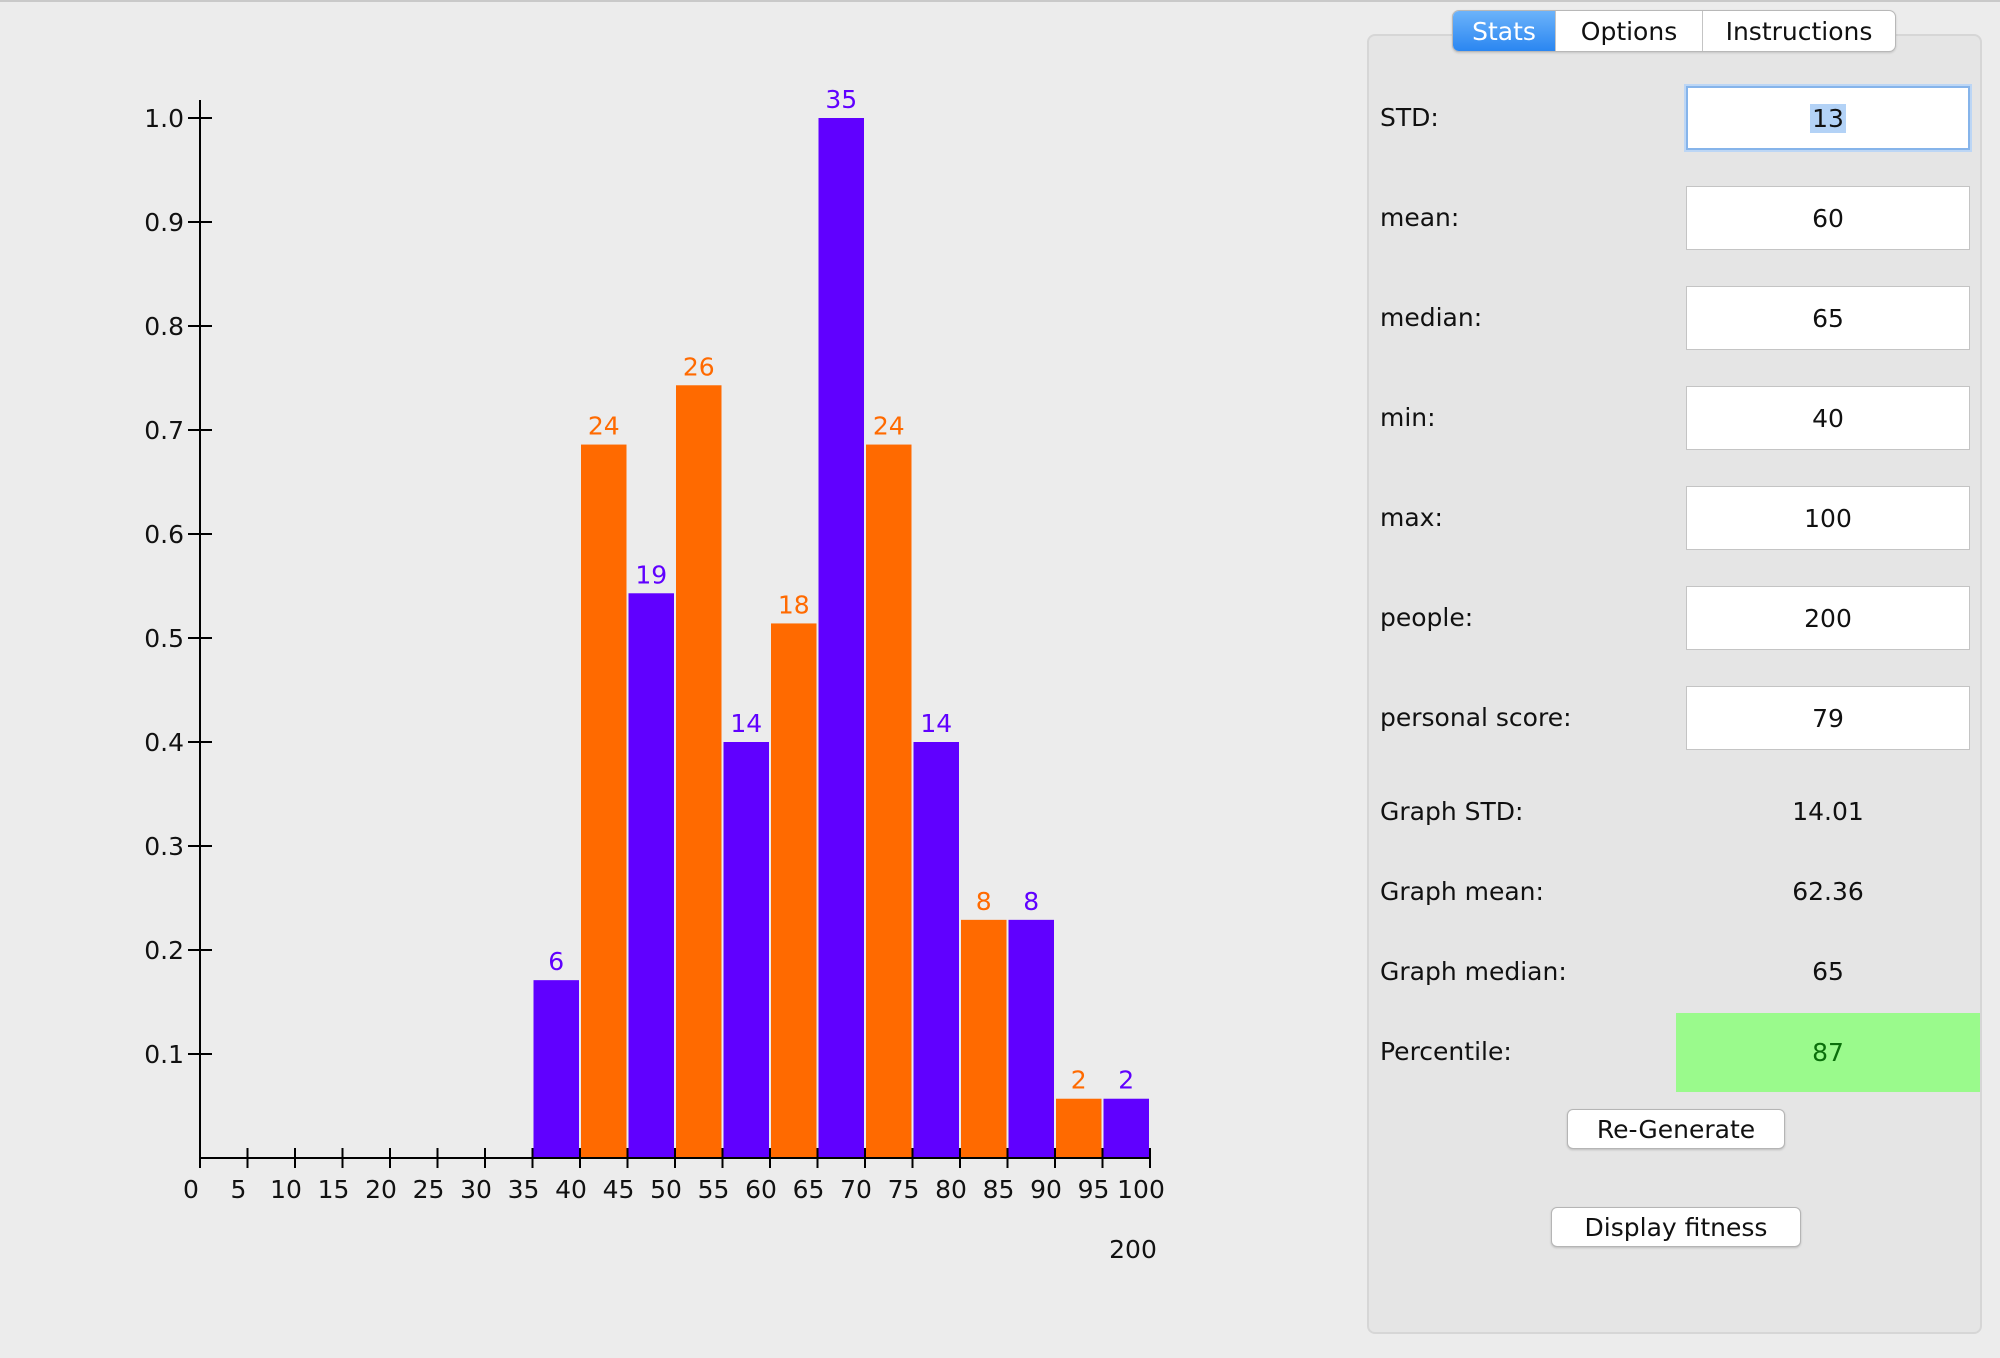  I want to click on x-tick-label-10: 50, so click(666, 1189).